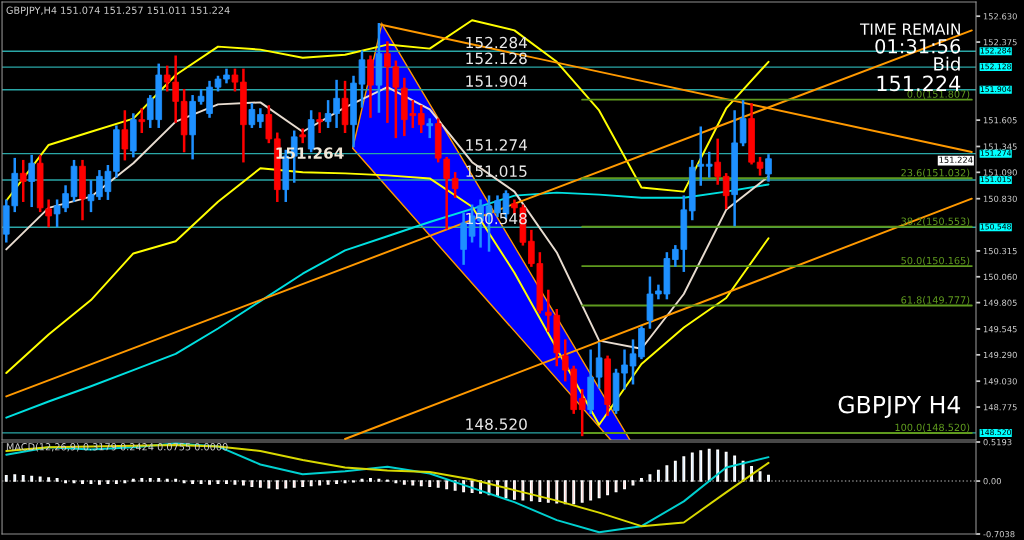 This screenshot has width=1024, height=540. What do you see at coordinates (1000, 42) in the screenshot?
I see `y-tick-label: 152.375` at bounding box center [1000, 42].